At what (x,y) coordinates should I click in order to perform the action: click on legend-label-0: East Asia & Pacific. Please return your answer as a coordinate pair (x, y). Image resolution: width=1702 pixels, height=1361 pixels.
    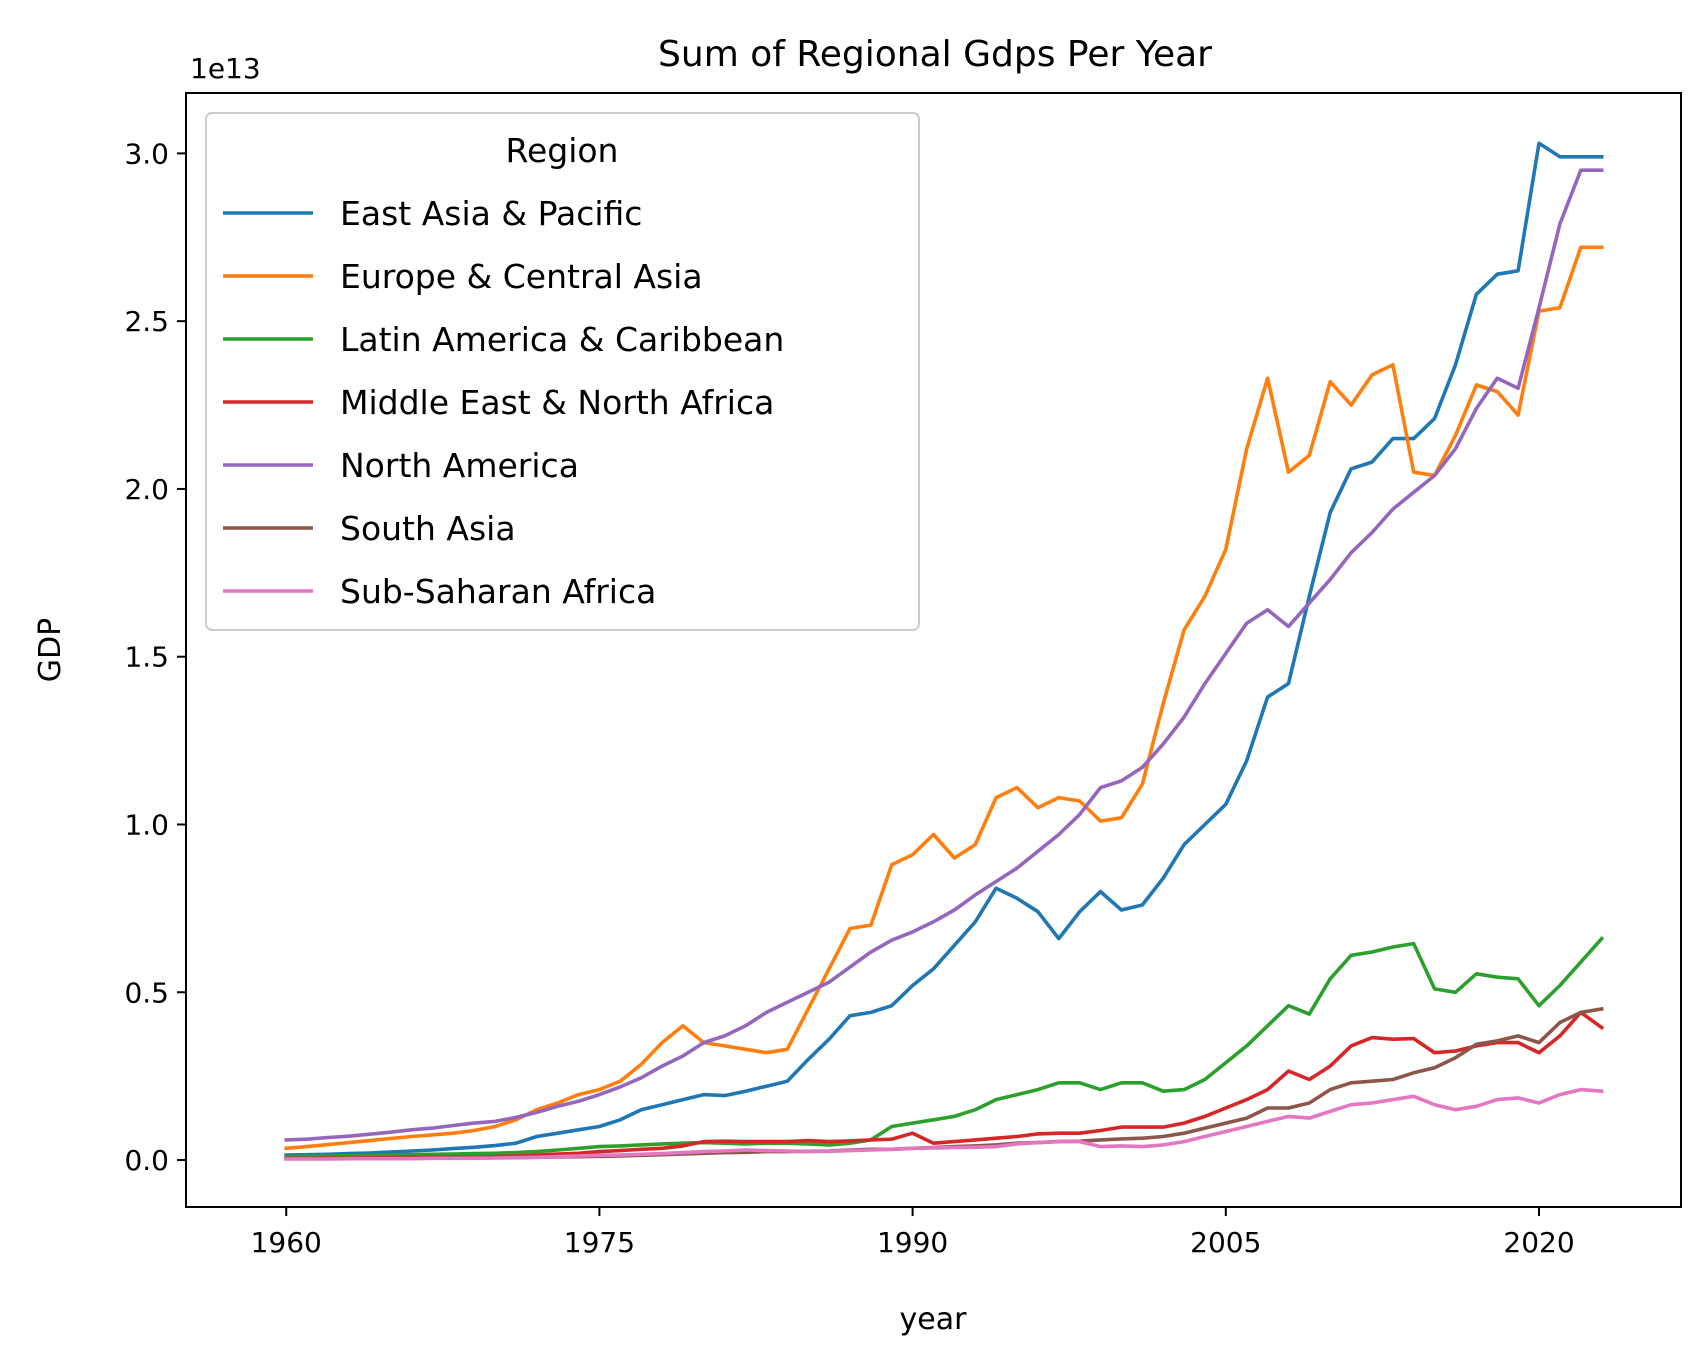
    Looking at the image, I should click on (491, 213).